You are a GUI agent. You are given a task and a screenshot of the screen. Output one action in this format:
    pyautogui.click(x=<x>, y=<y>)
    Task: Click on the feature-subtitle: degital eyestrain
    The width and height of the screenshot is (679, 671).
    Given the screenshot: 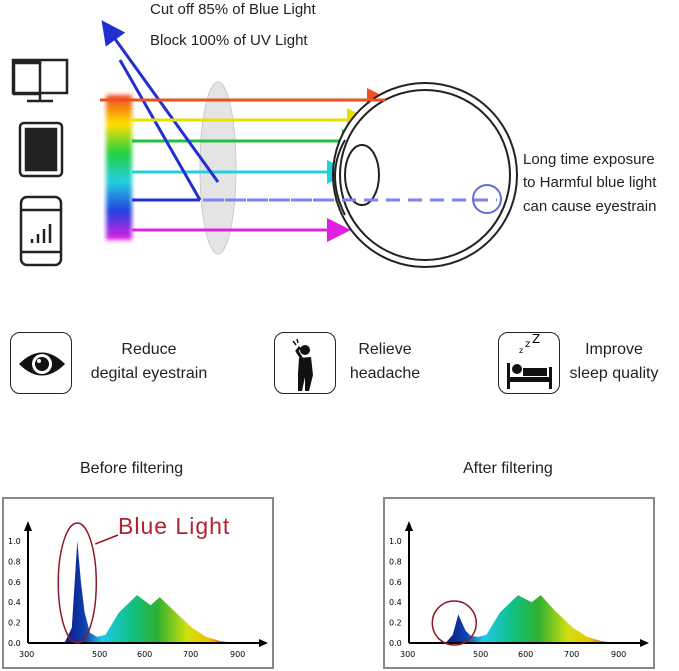 What is the action you would take?
    pyautogui.click(x=149, y=373)
    